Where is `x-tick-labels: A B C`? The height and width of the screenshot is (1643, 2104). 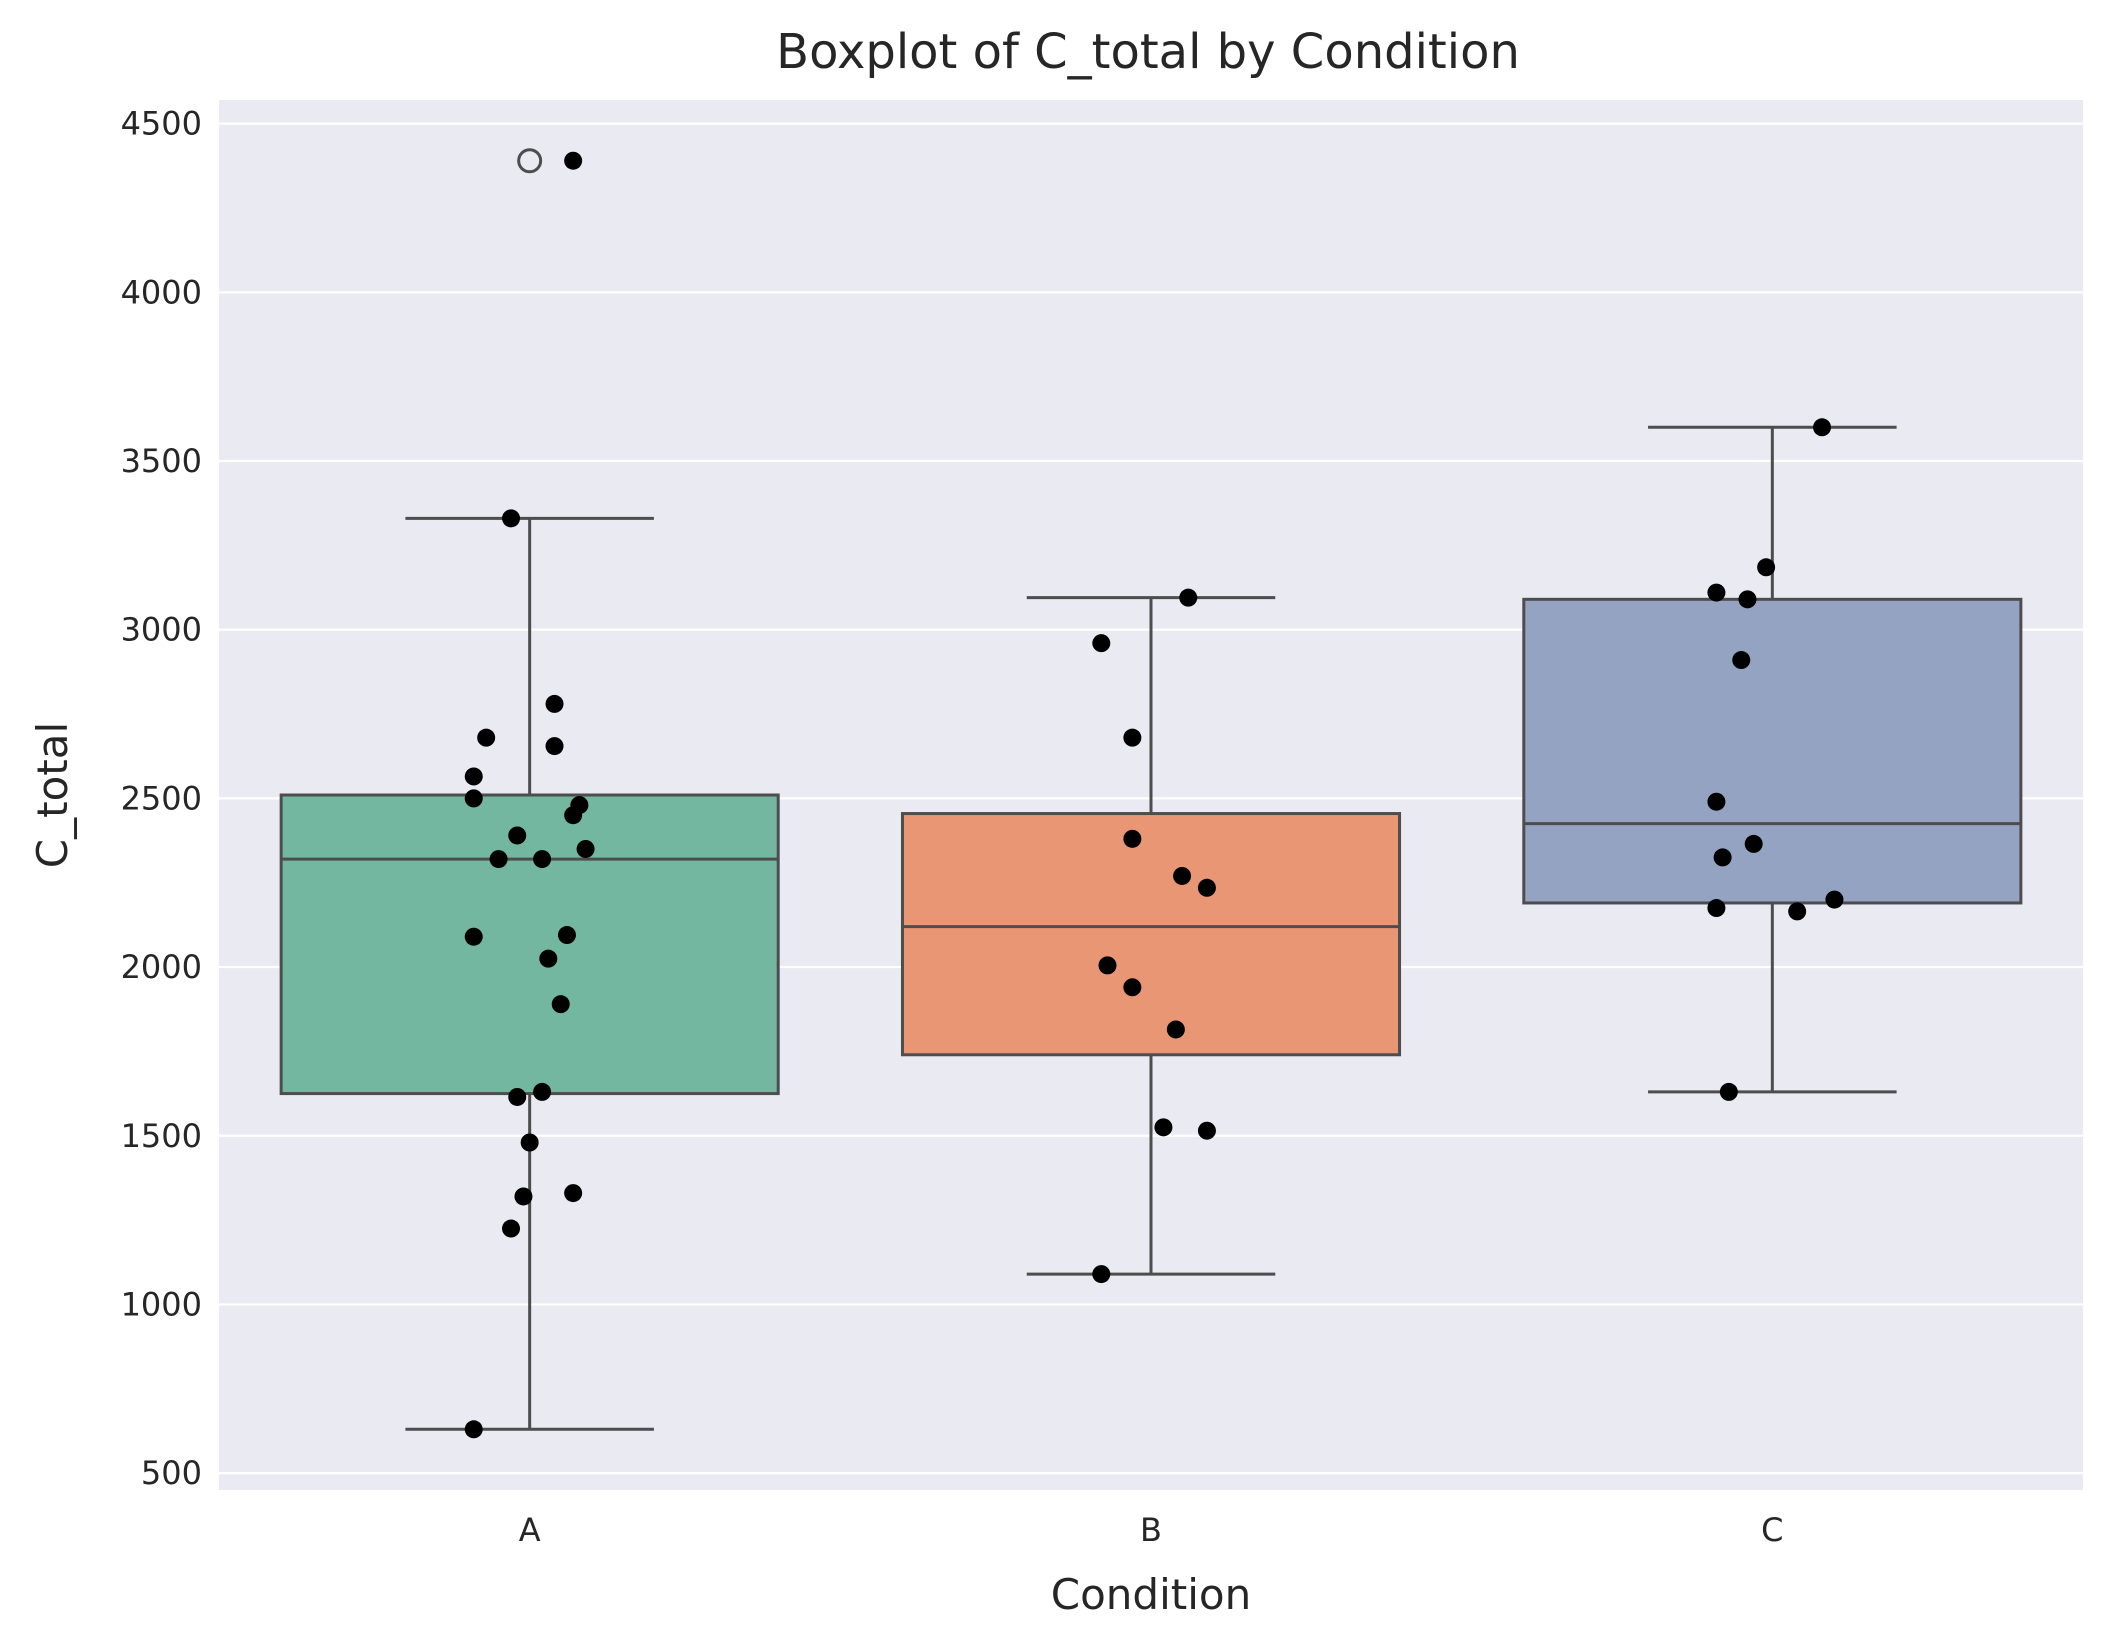
x-tick-labels: A B C is located at coordinates (1151, 1530).